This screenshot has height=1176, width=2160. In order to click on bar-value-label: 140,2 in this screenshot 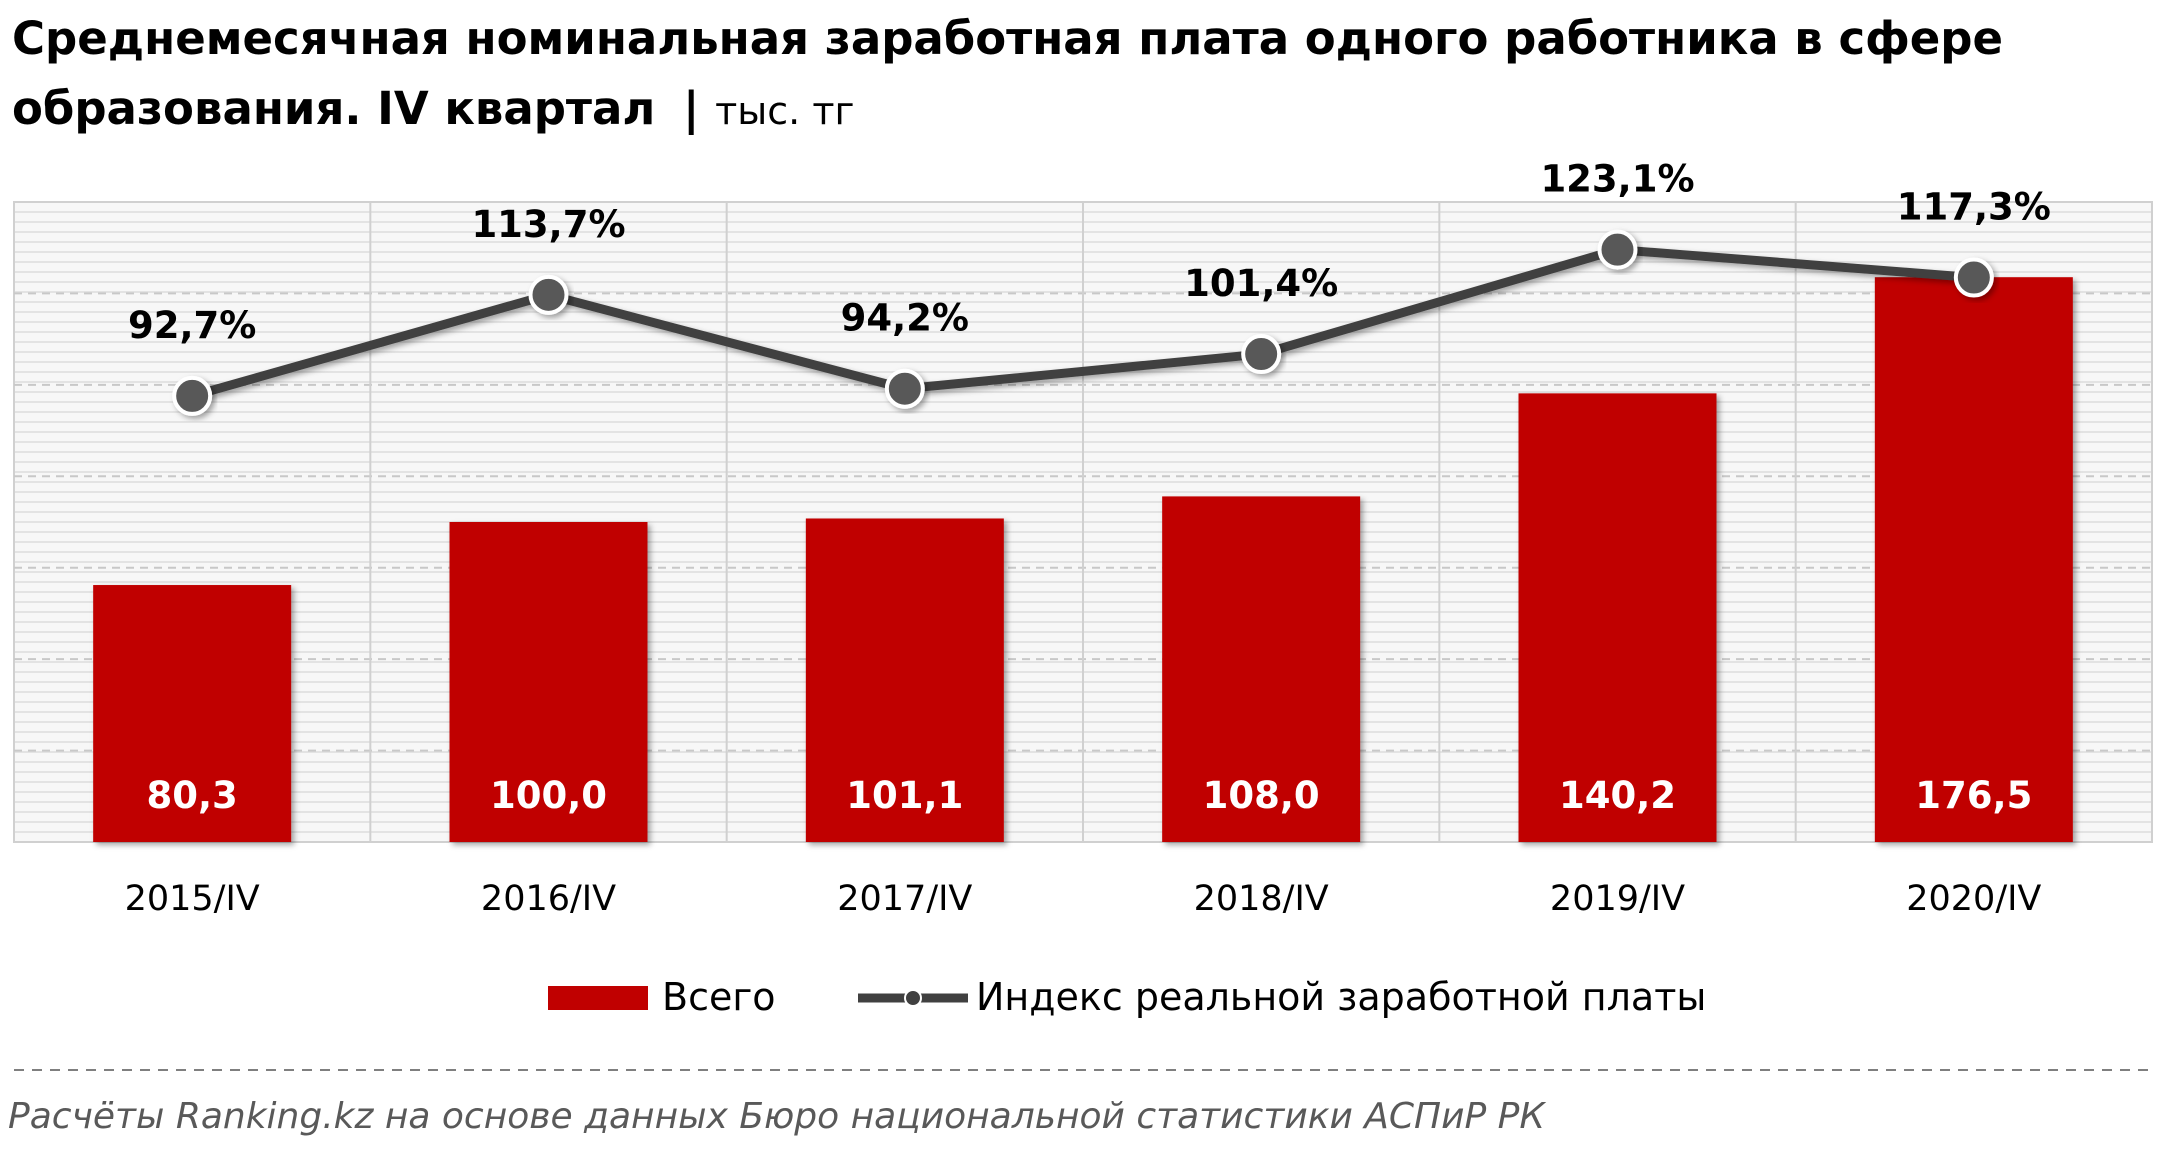, I will do `click(1617, 795)`.